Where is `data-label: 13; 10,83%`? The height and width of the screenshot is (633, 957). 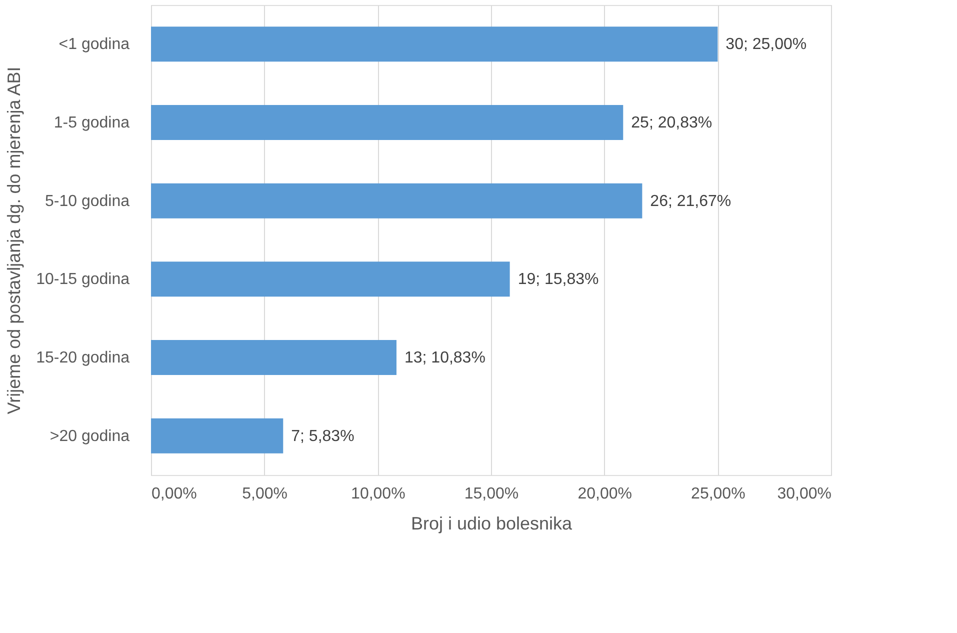
data-label: 13; 10,83% is located at coordinates (445, 358).